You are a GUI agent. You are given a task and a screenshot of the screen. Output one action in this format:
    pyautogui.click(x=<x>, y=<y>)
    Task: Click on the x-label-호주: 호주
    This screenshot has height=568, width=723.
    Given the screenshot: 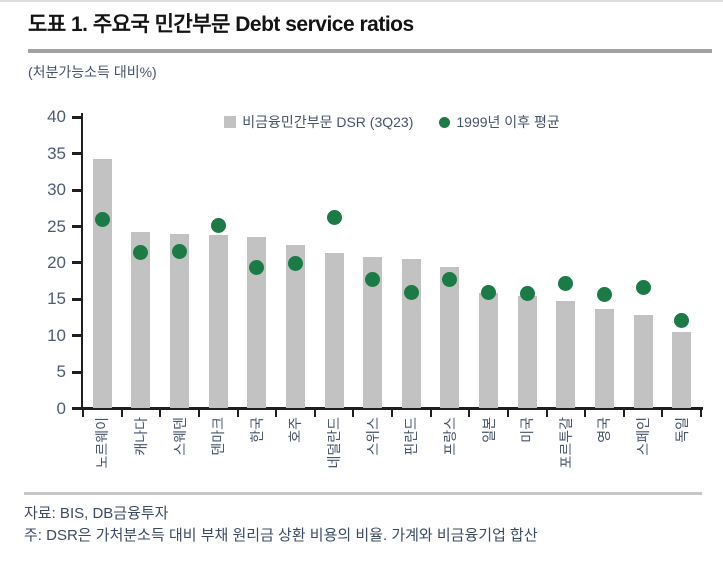 What is the action you would take?
    pyautogui.click(x=295, y=430)
    